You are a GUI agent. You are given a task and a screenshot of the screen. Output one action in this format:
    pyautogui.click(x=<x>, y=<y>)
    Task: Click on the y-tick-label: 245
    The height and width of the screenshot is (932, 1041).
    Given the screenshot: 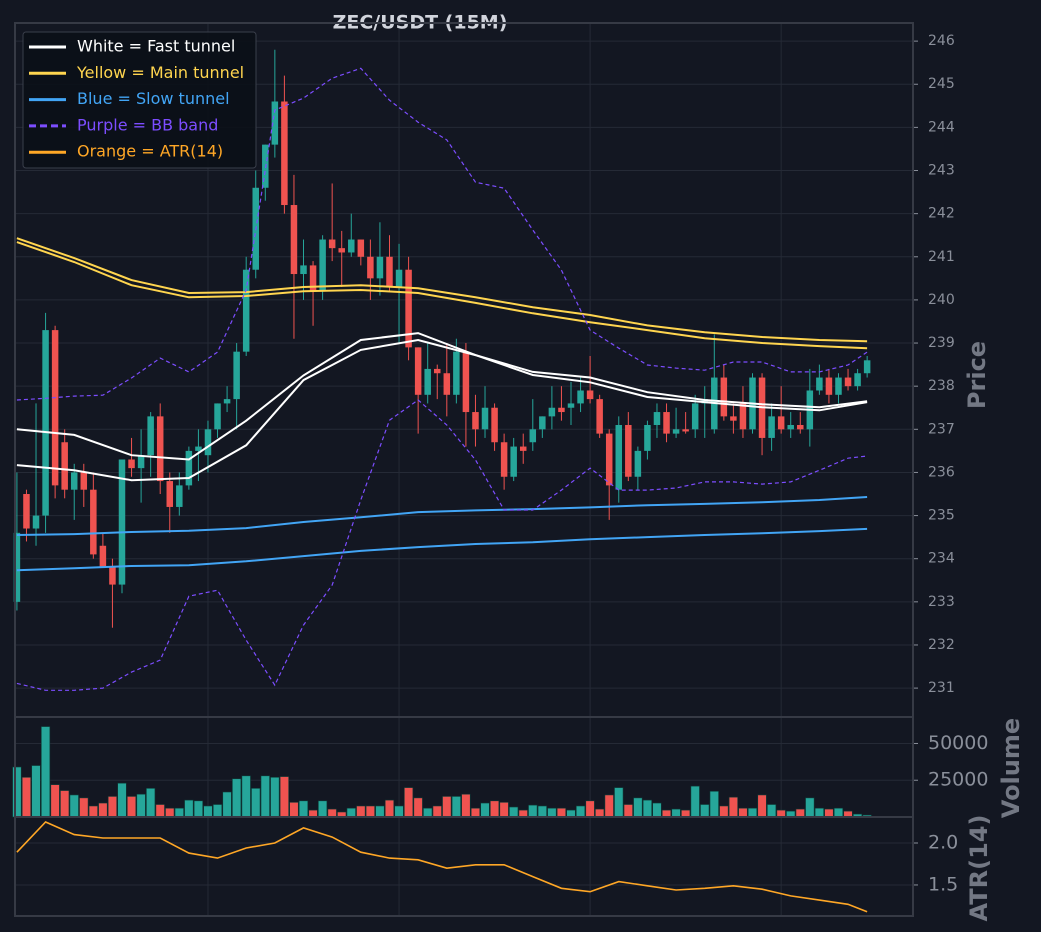 What is the action you would take?
    pyautogui.click(x=941, y=84)
    